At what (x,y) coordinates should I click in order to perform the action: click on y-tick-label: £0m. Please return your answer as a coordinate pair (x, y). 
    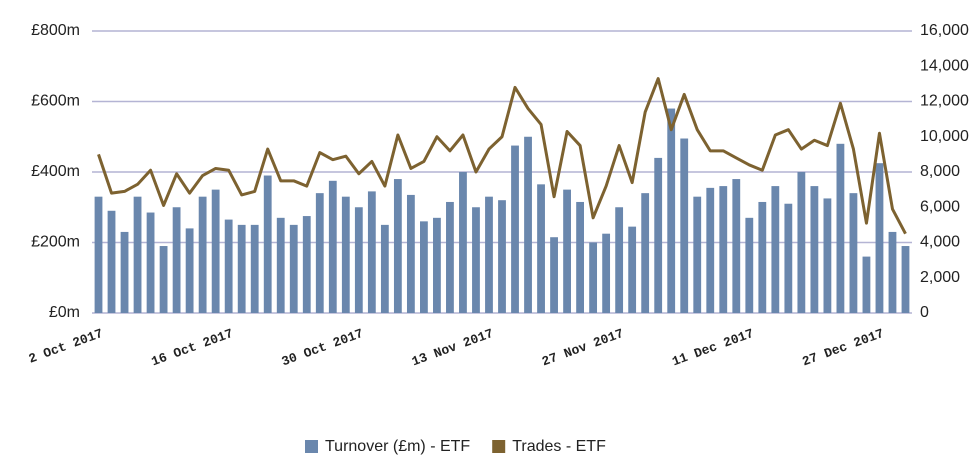
    Looking at the image, I should click on (64, 312).